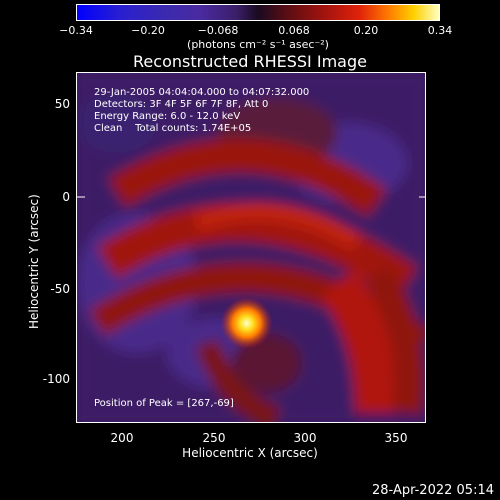 Image resolution: width=500 pixels, height=500 pixels. Describe the element at coordinates (258, 44) in the screenshot. I see `colorbar-unit-label: (photons cm⁻² s⁻¹ asec⁻²)` at that location.